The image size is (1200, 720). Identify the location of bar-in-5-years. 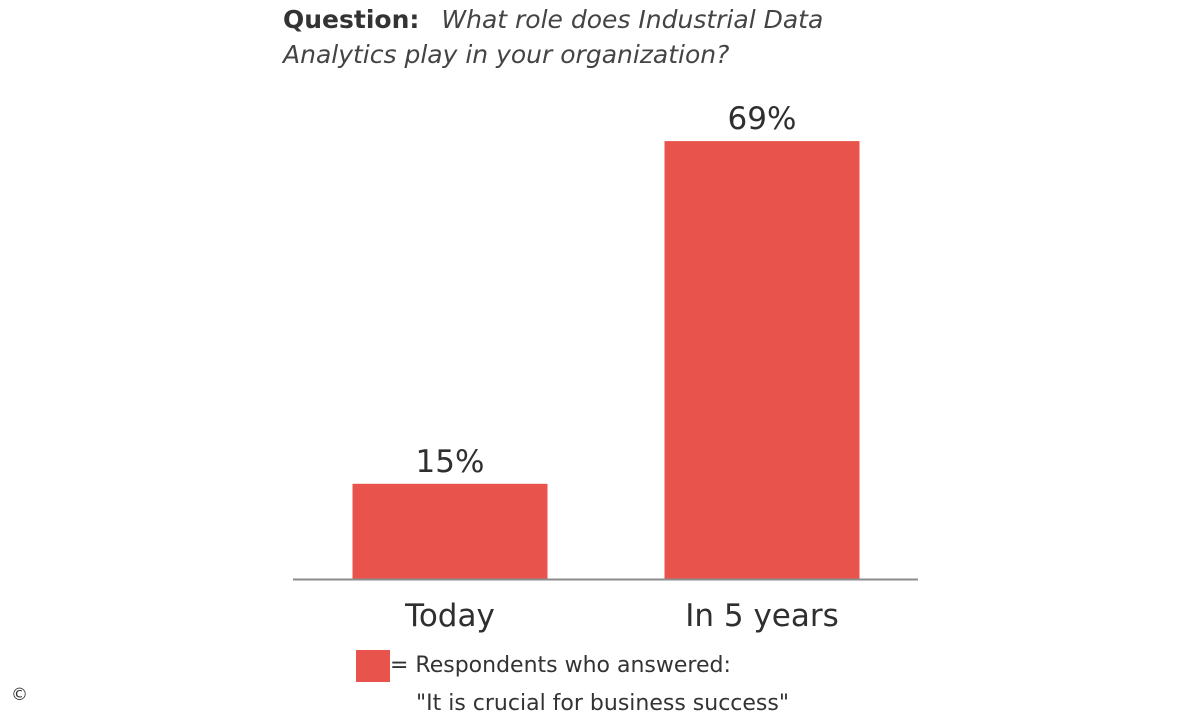
(762, 360).